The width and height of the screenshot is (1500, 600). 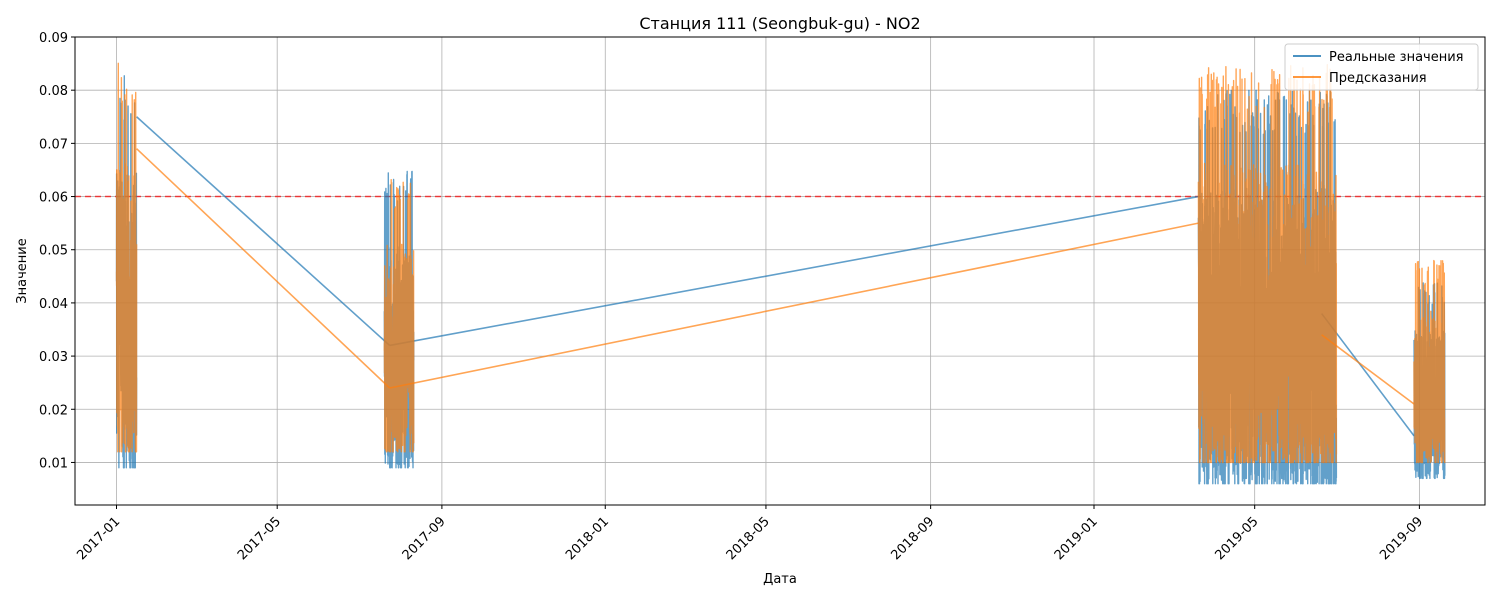 What do you see at coordinates (53, 144) in the screenshot?
I see `y-tick-label: 0.07` at bounding box center [53, 144].